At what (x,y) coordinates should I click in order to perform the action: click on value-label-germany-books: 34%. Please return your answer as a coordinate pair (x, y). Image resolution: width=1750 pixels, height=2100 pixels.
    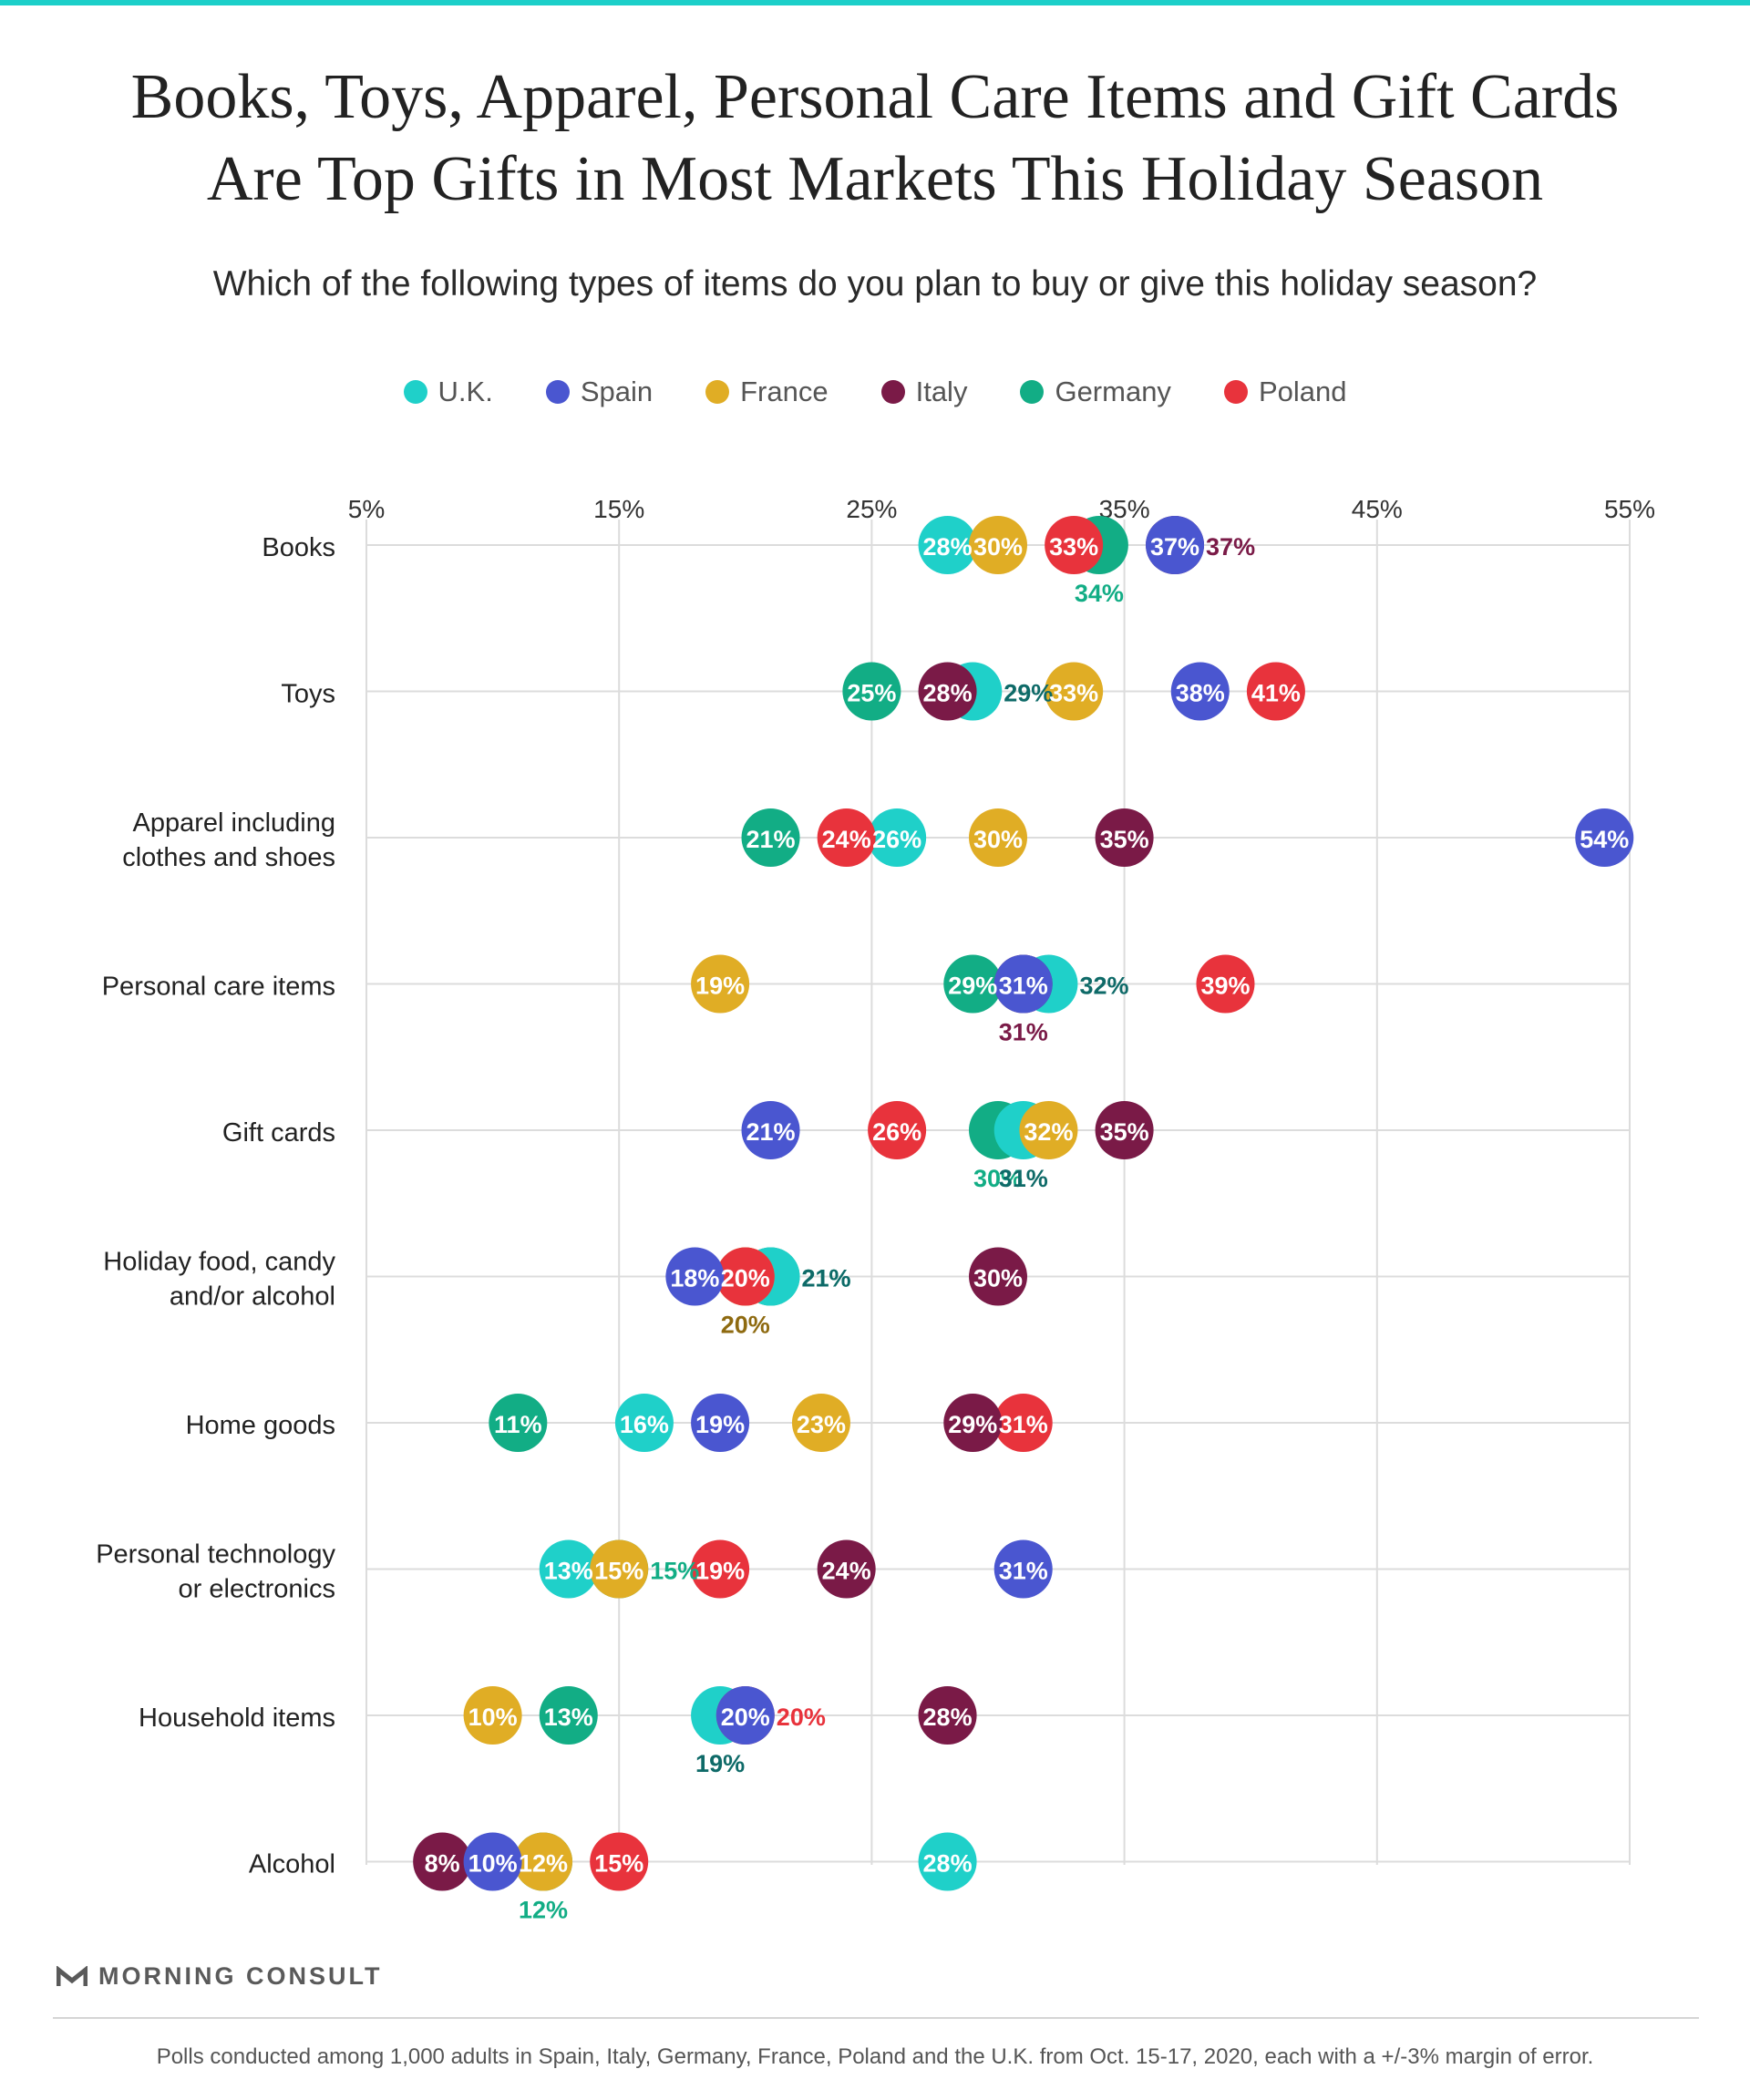
    Looking at the image, I should click on (1099, 593).